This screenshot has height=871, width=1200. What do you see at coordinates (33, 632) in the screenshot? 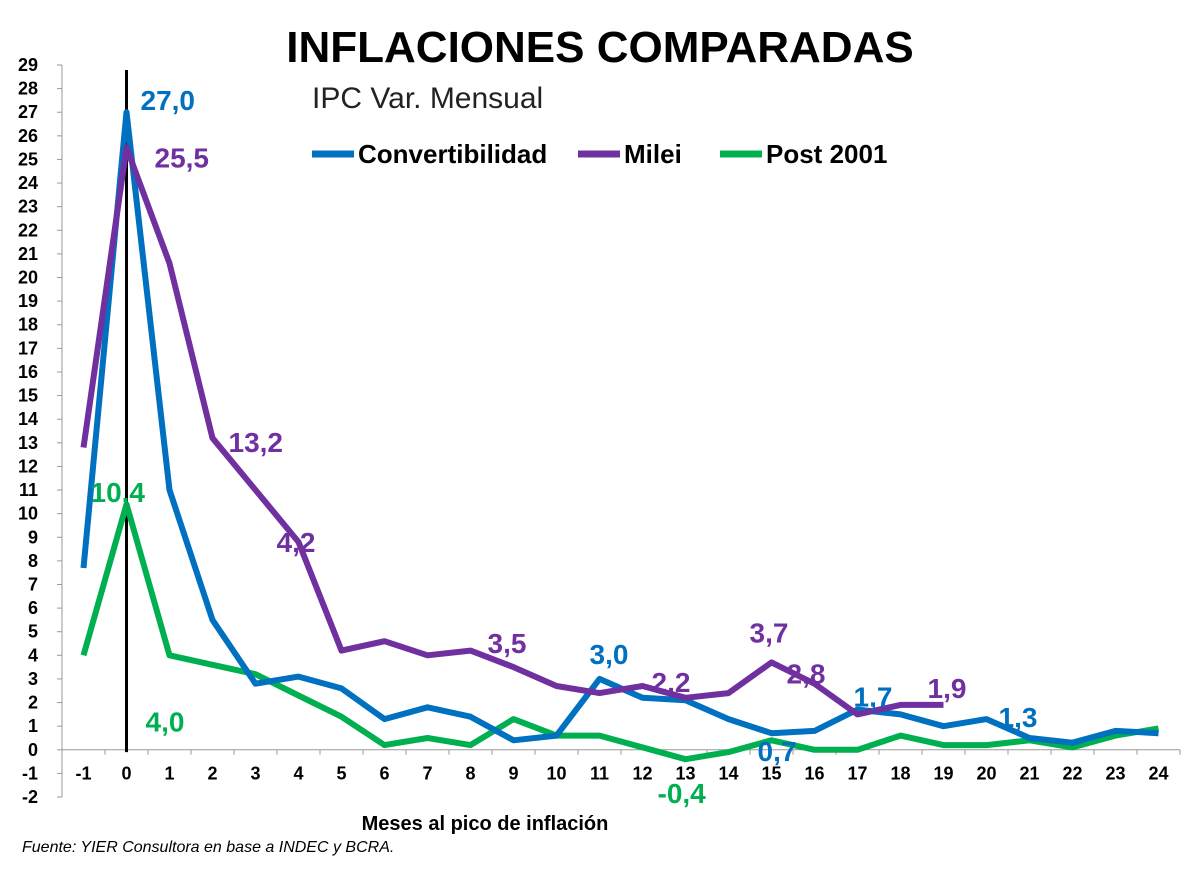
I see `y-tick-label: 5` at bounding box center [33, 632].